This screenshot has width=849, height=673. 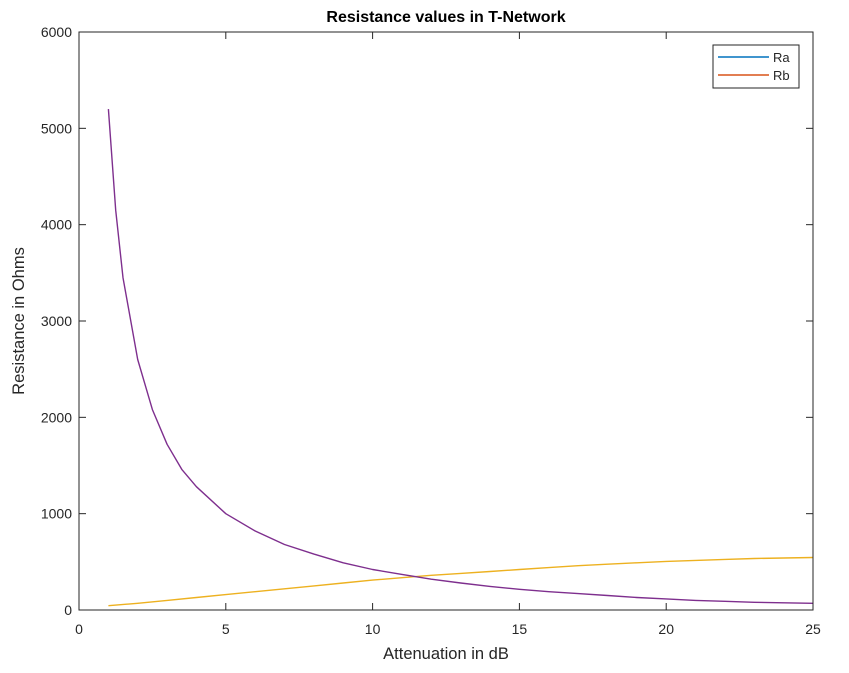 What do you see at coordinates (68, 610) in the screenshot?
I see `y-tick-label: 0` at bounding box center [68, 610].